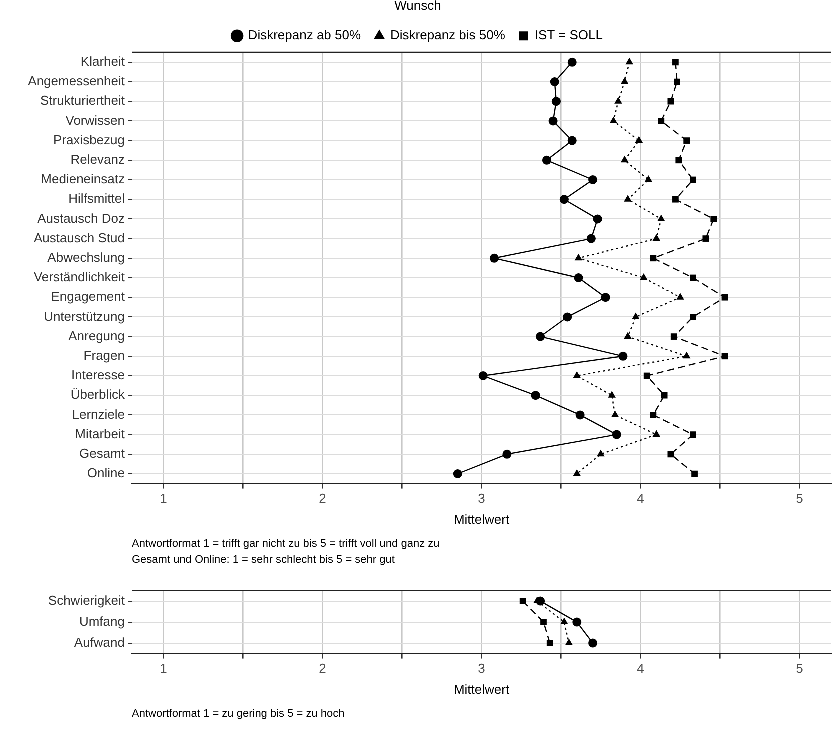 The image size is (836, 729). I want to click on y-tick-label: Online, so click(106, 473).